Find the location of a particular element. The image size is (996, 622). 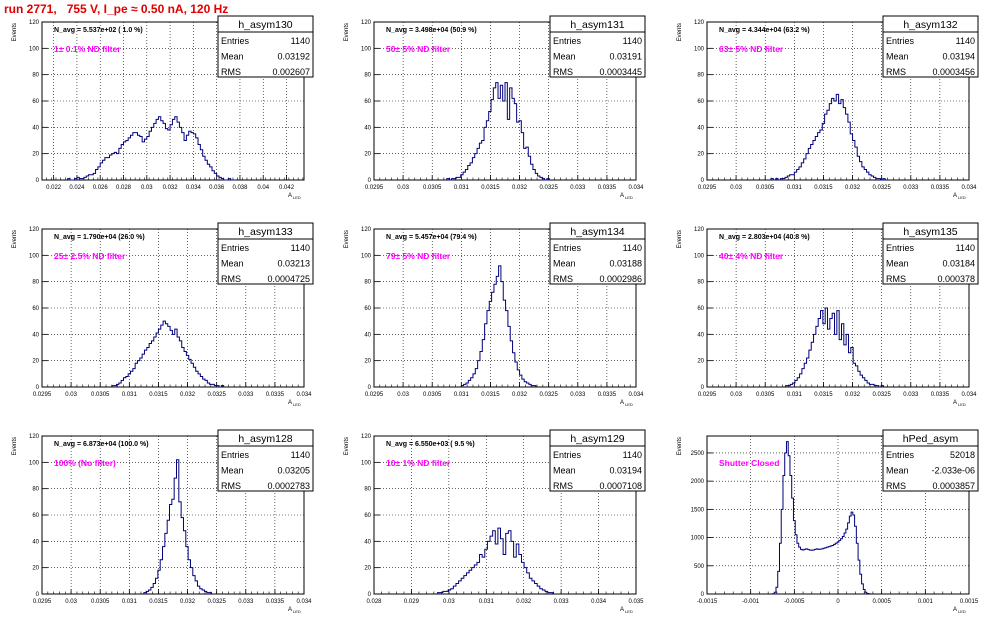

navg-label: N_avg = 4.344e+04 (63.2 %) is located at coordinates (764, 30).